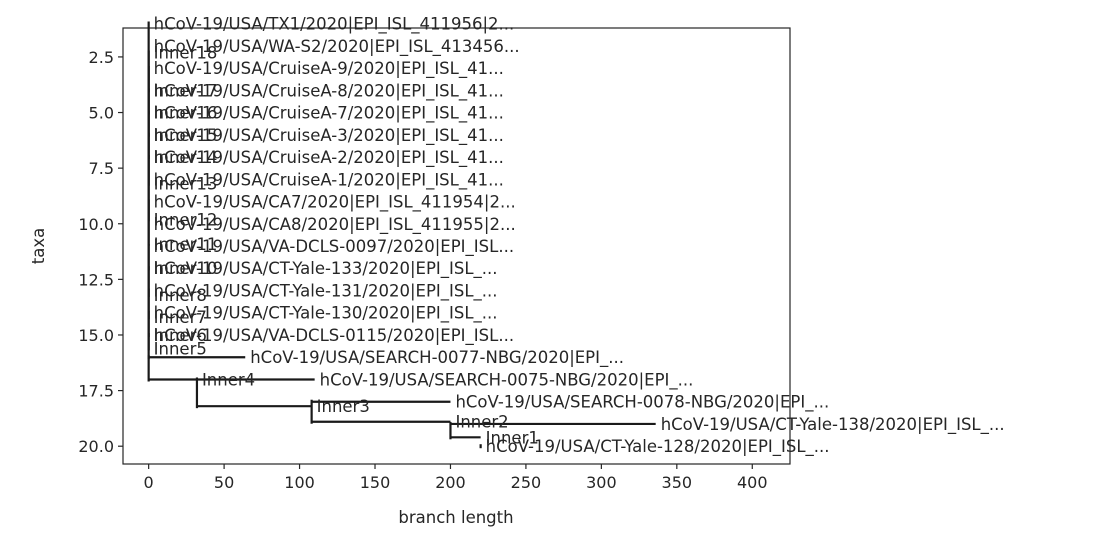  What do you see at coordinates (180, 317) in the screenshot?
I see `inner-node-label: Inner7` at bounding box center [180, 317].